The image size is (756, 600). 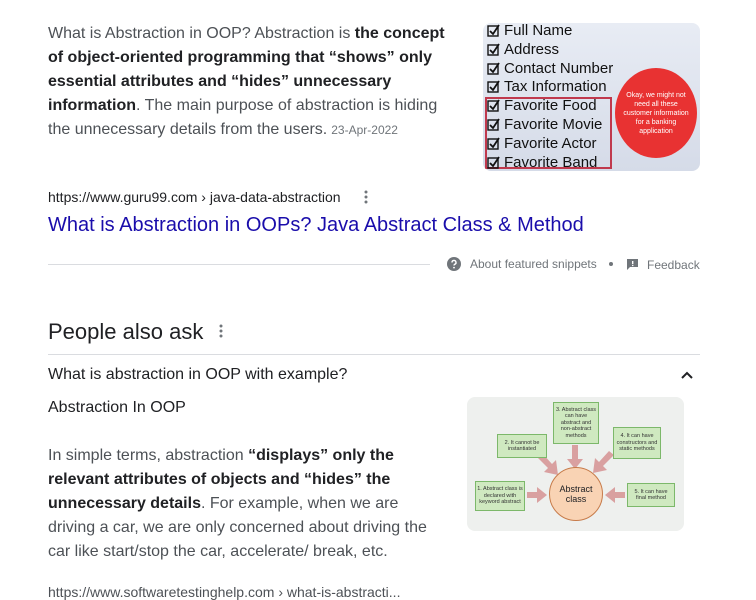 What do you see at coordinates (454, 264) in the screenshot?
I see `help-icon` at bounding box center [454, 264].